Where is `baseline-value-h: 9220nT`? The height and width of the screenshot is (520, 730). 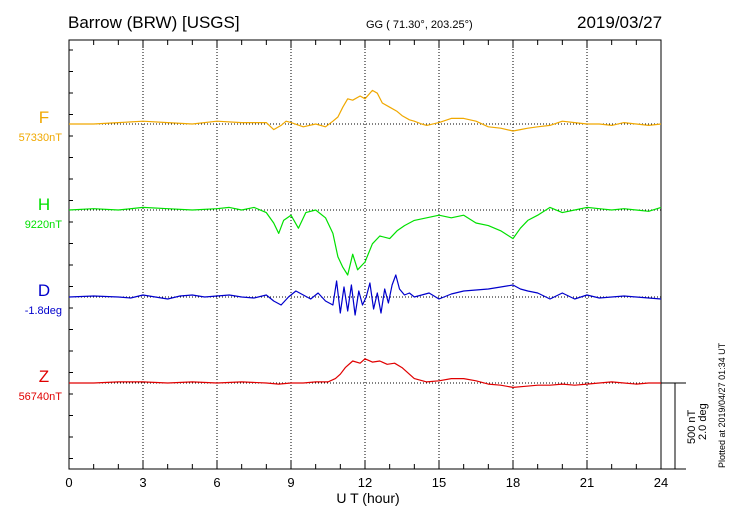
baseline-value-h: 9220nT is located at coordinates (44, 225).